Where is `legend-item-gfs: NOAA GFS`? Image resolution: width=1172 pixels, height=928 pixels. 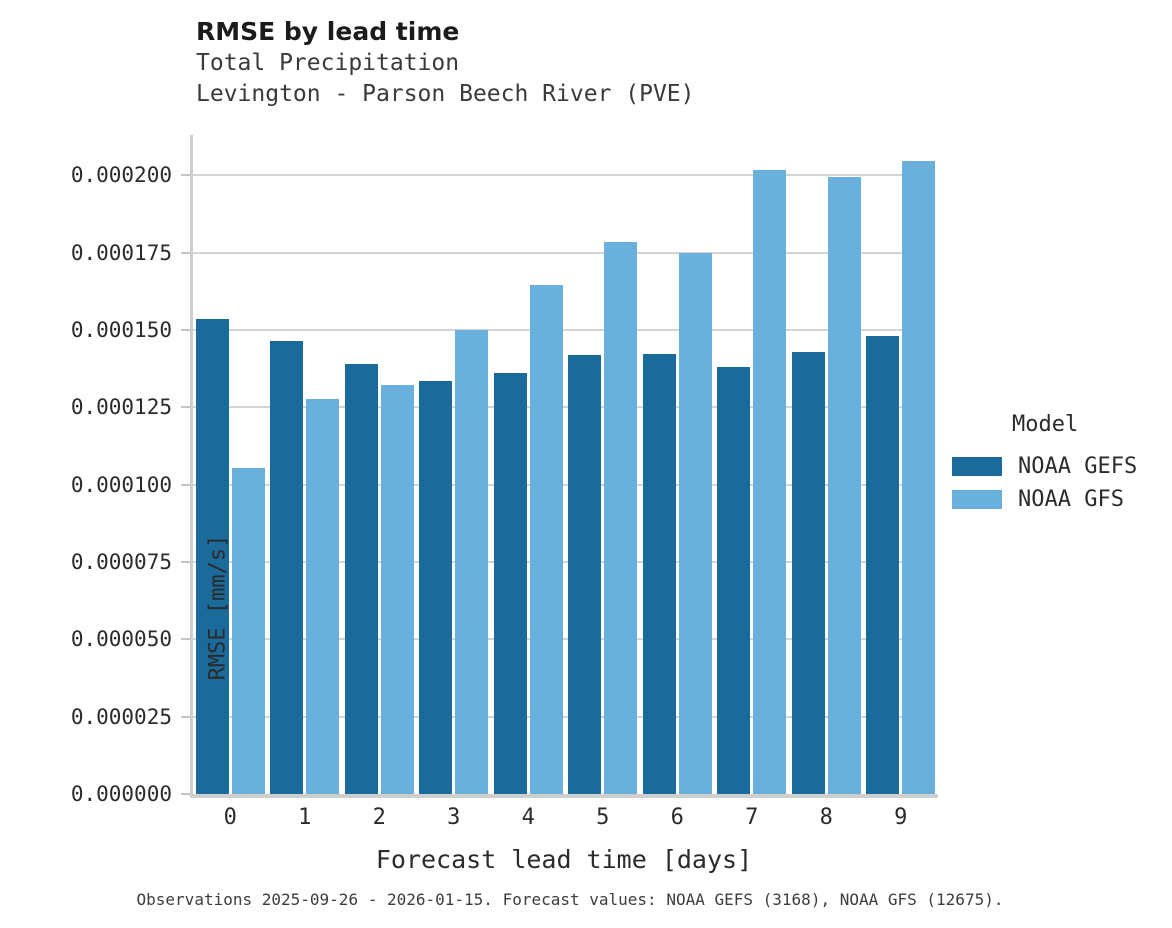
legend-item-gfs: NOAA GFS is located at coordinates (1059, 499).